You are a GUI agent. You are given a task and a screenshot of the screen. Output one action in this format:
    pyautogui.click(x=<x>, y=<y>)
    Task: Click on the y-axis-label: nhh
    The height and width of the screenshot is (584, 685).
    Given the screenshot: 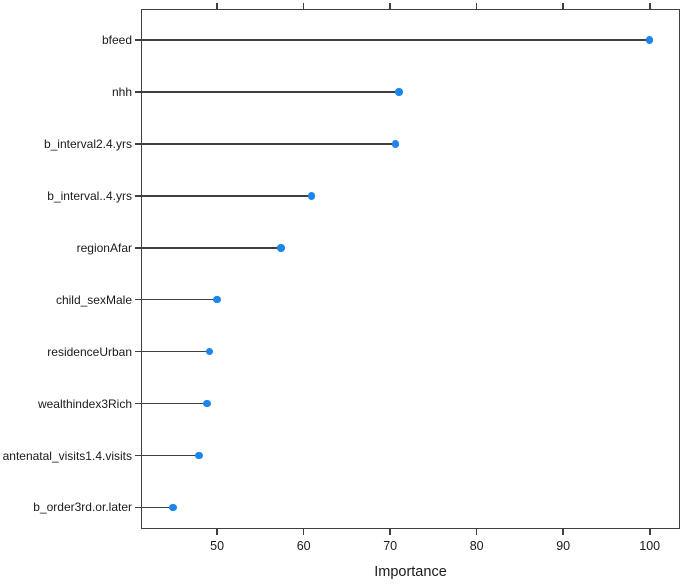 What is the action you would take?
    pyautogui.click(x=121, y=91)
    